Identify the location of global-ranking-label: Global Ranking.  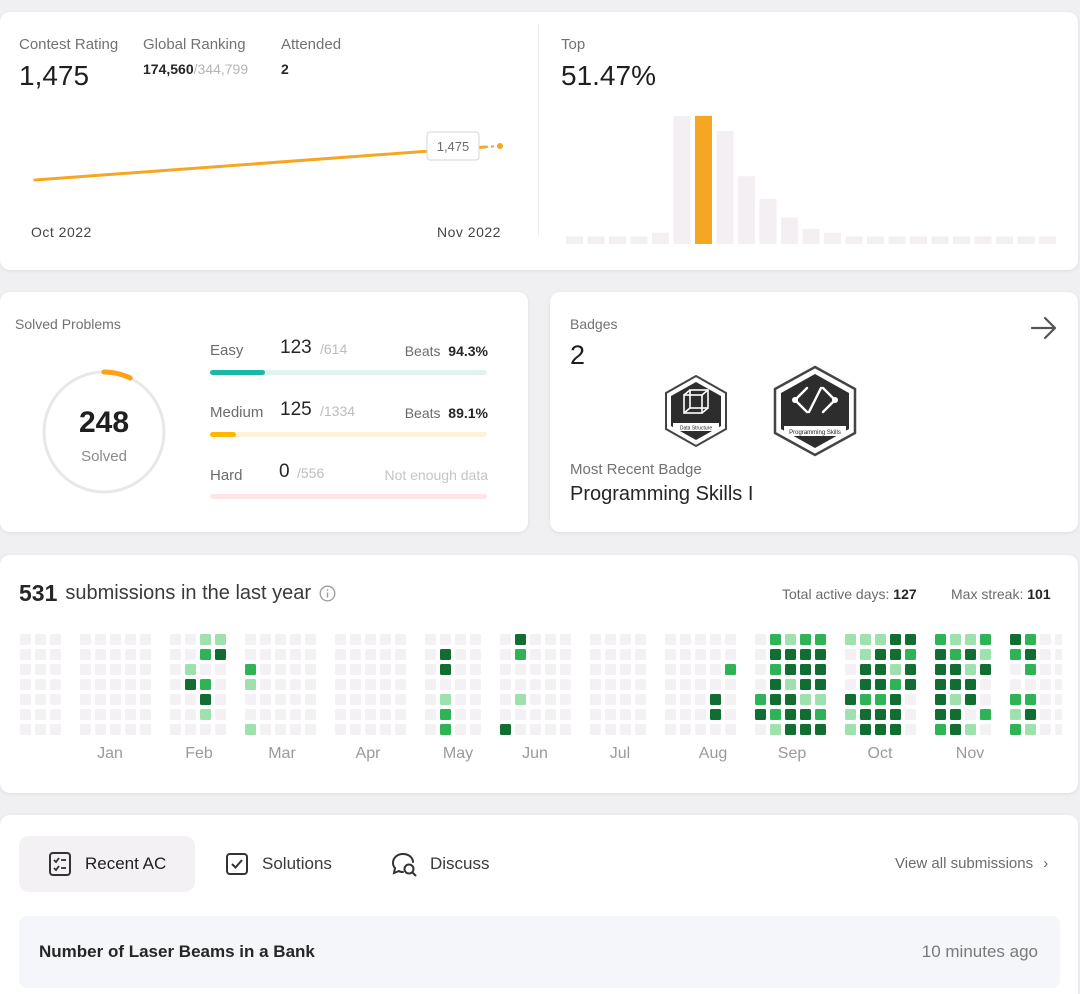
(194, 44).